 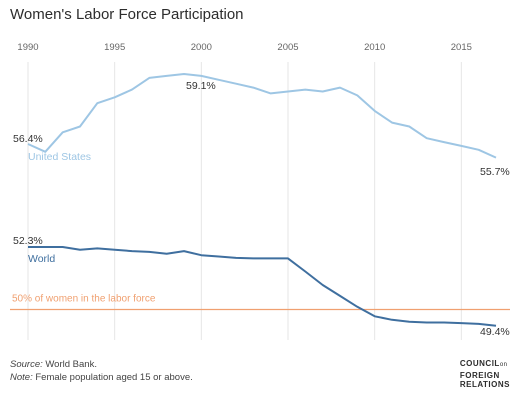 What do you see at coordinates (28, 241) in the screenshot?
I see `world-start-value-label: 52.3%` at bounding box center [28, 241].